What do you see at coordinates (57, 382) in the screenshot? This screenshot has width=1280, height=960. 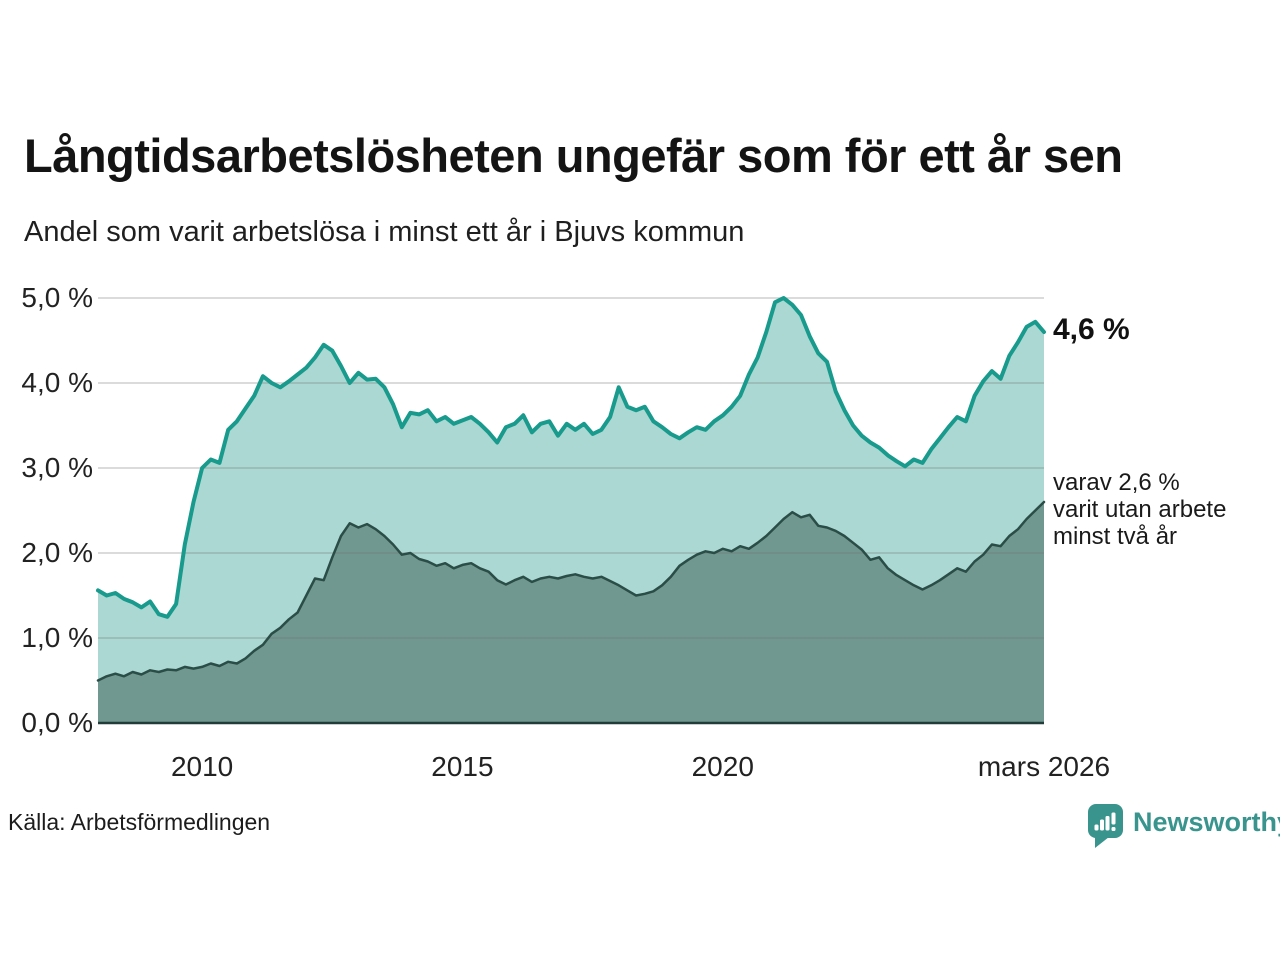 I see `y-tick-label: 4,0 %` at bounding box center [57, 382].